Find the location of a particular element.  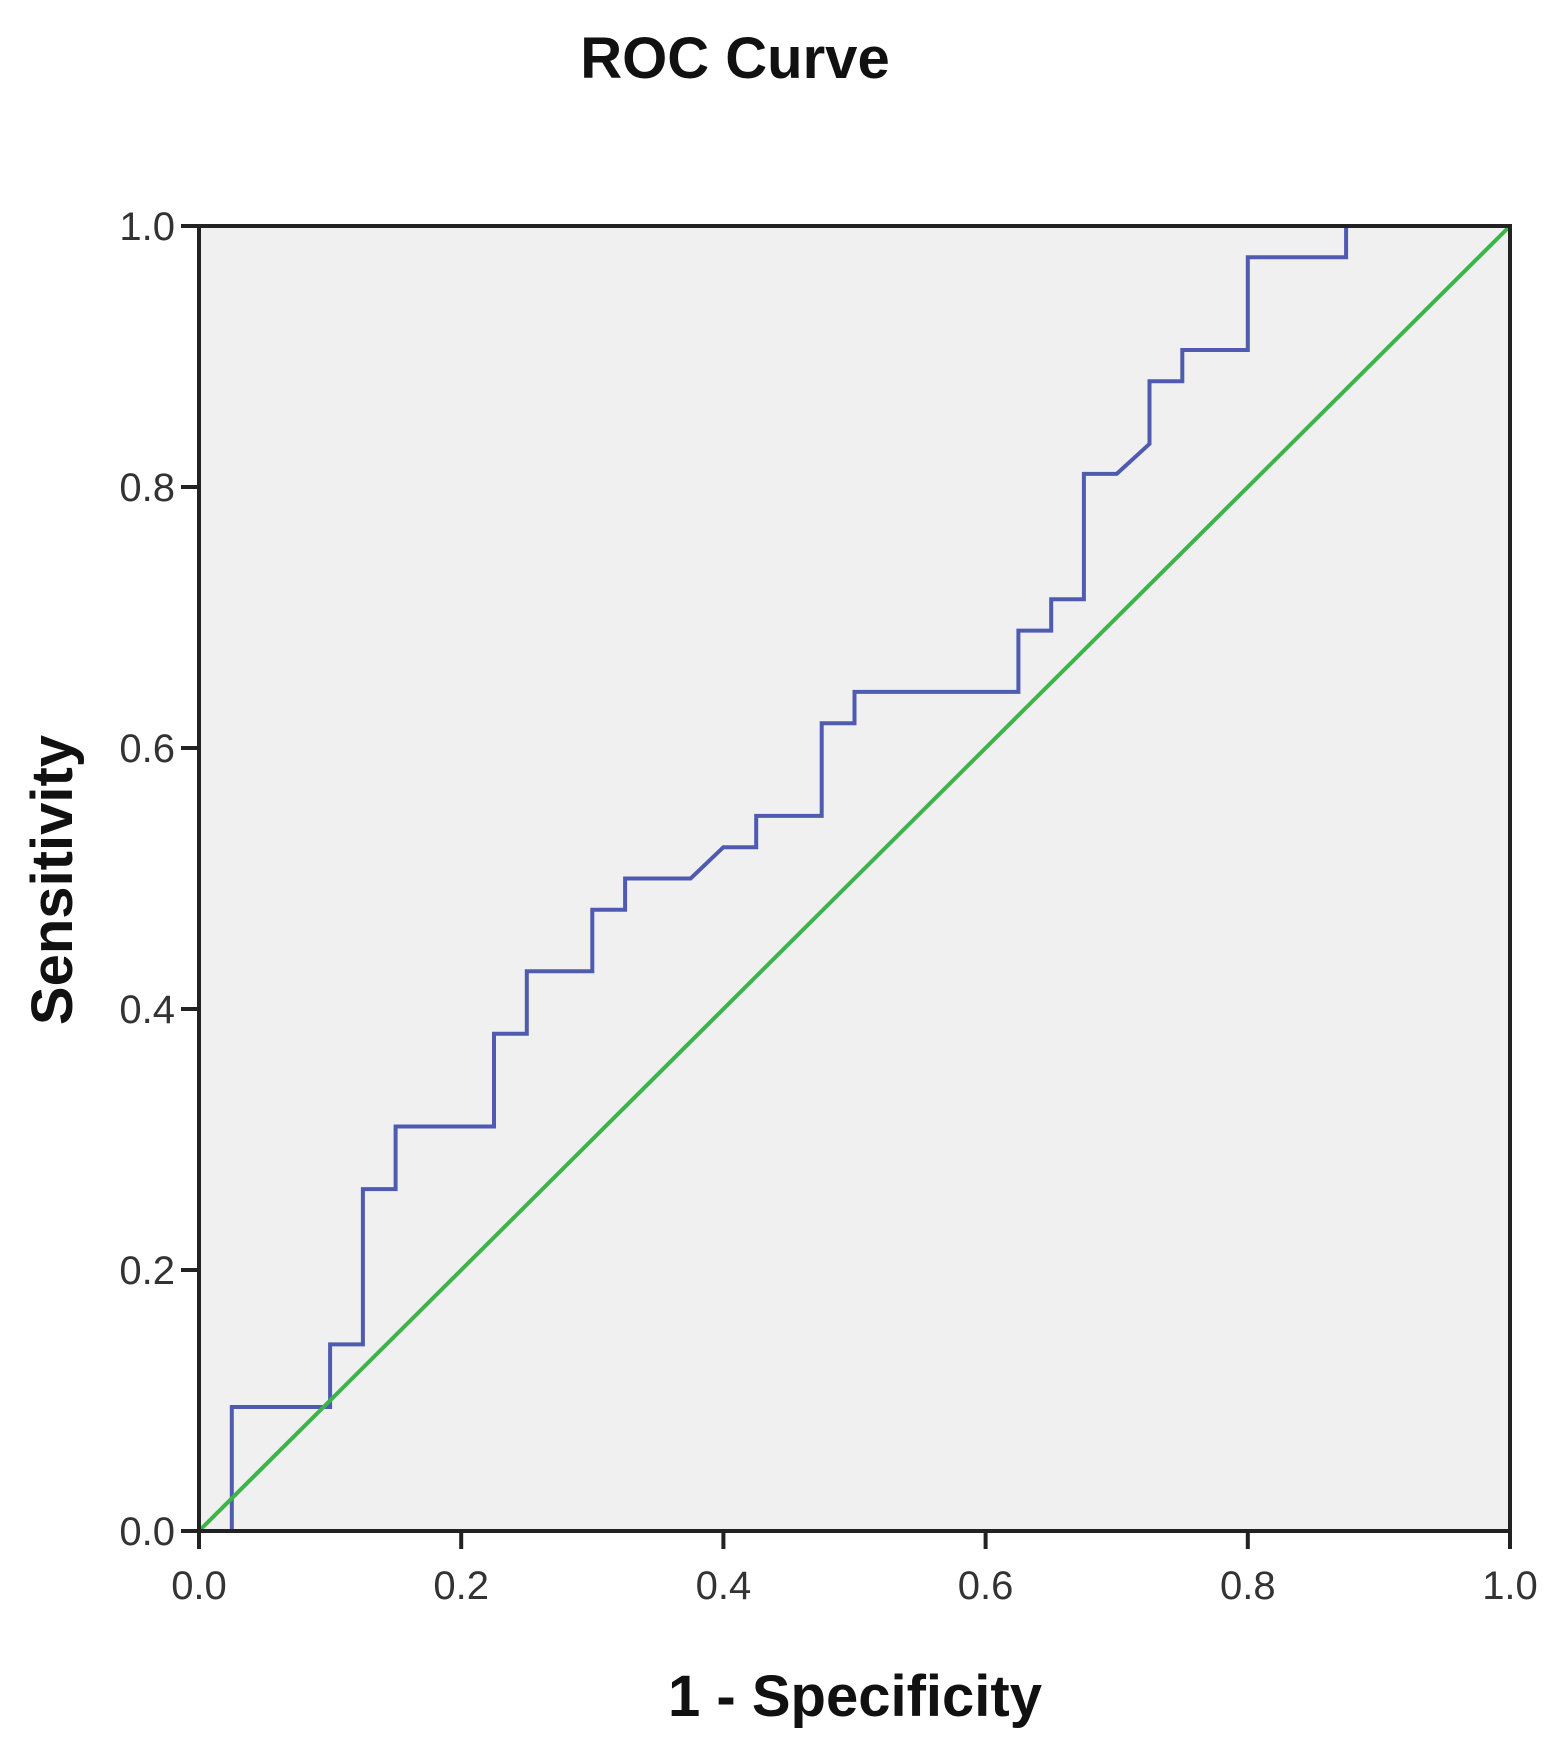

x-axis: 0.0 0.2 0.4 0.6 0.8 1.0 is located at coordinates (854, 1569).